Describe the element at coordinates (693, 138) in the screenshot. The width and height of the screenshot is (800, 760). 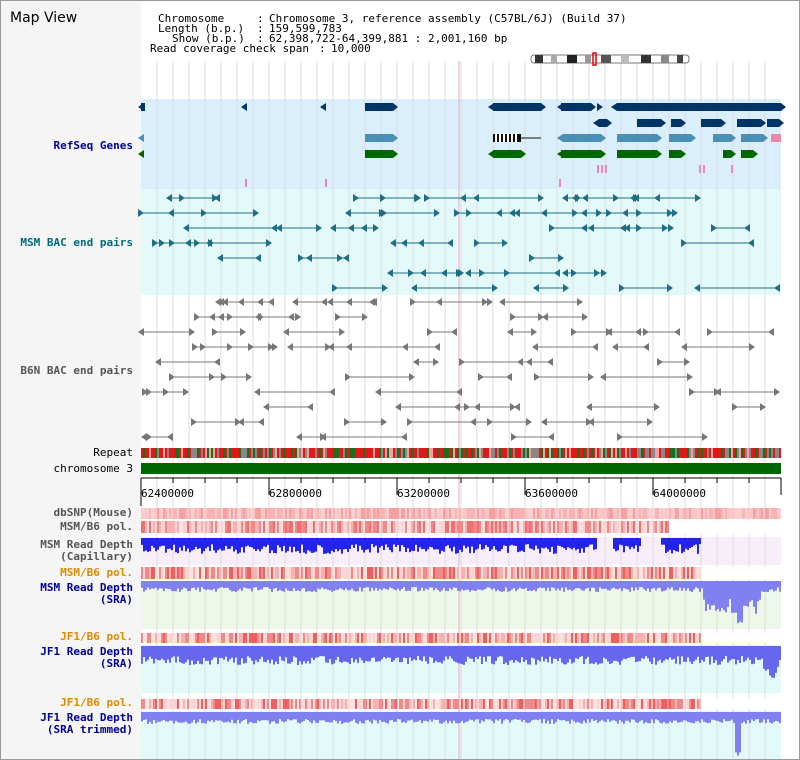
I see `gene-arrow` at that location.